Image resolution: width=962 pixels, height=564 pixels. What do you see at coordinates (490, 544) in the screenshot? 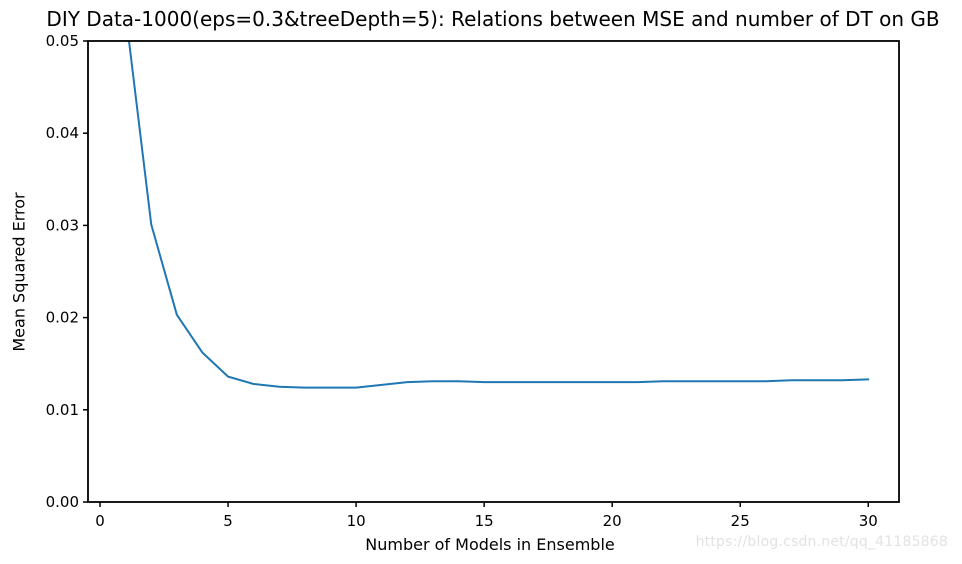
I see `x-axis-label: Number of Models in Ensemble` at bounding box center [490, 544].